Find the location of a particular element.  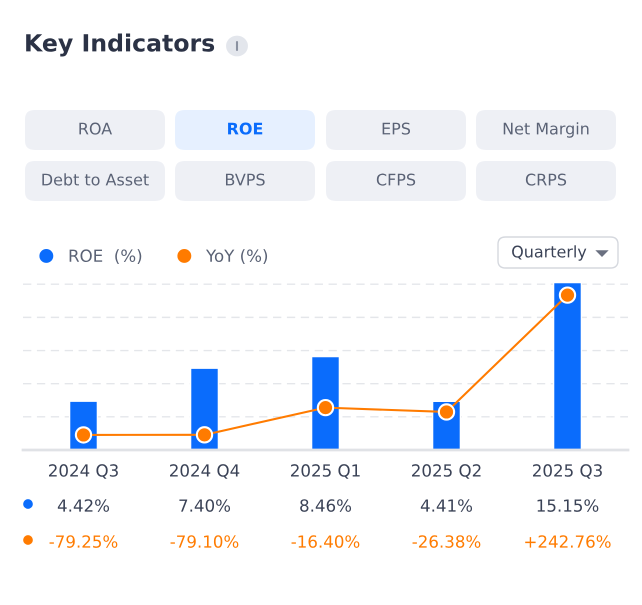

data-label: -26.38% is located at coordinates (446, 541).